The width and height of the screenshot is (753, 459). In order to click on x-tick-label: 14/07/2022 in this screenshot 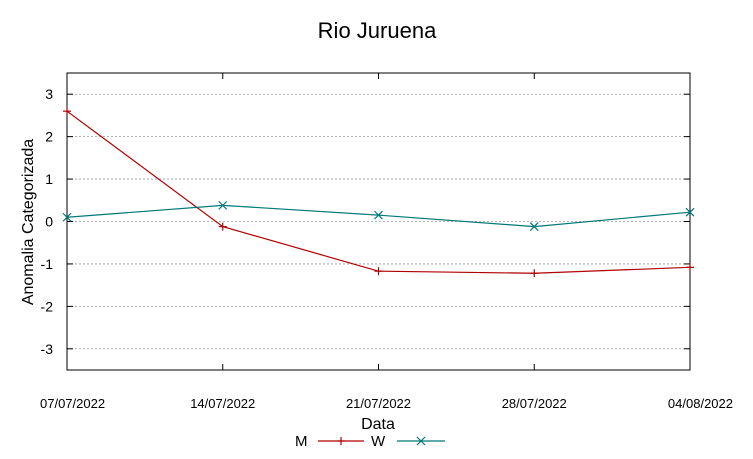, I will do `click(222, 403)`.